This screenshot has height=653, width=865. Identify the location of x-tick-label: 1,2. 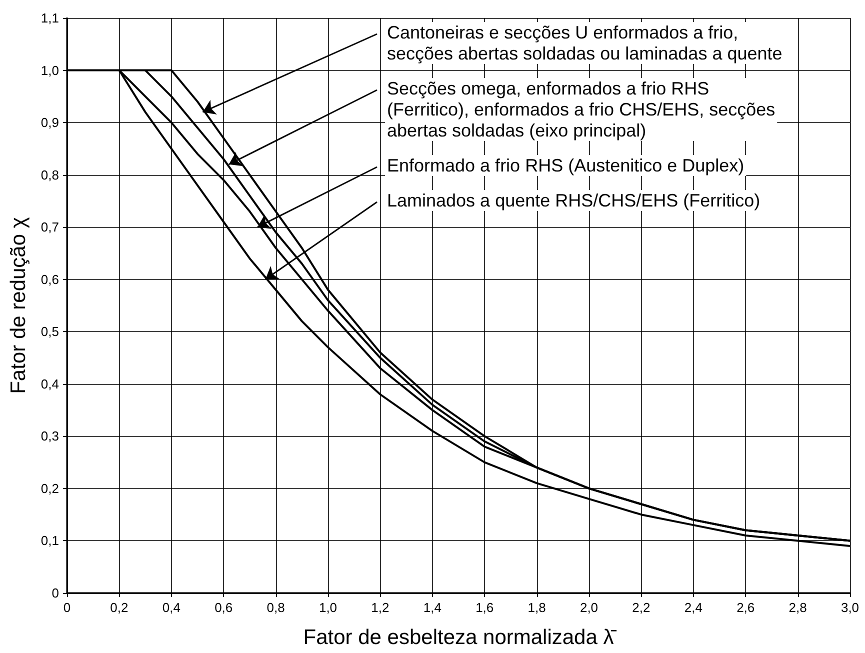
(380, 607).